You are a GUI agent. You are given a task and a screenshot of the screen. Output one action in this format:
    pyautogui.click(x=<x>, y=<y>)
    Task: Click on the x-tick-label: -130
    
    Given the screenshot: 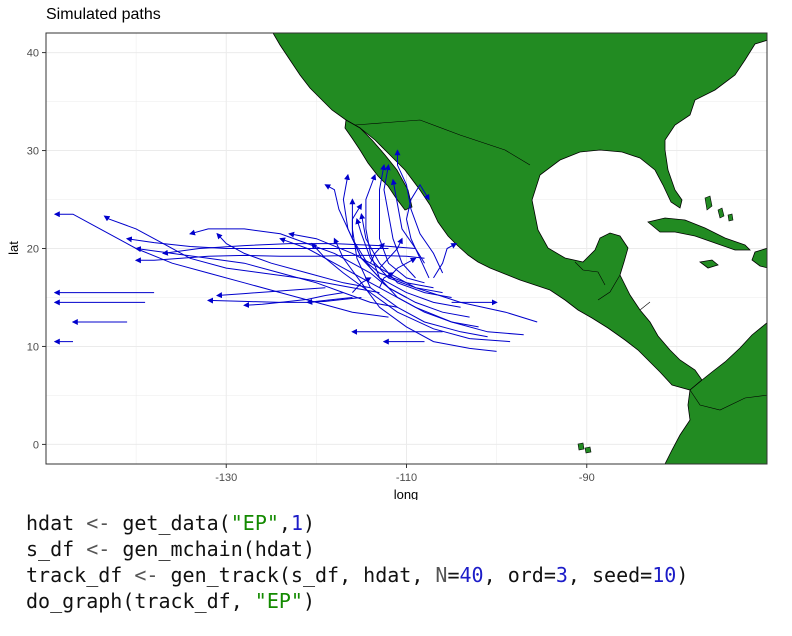 What is the action you would take?
    pyautogui.click(x=226, y=478)
    